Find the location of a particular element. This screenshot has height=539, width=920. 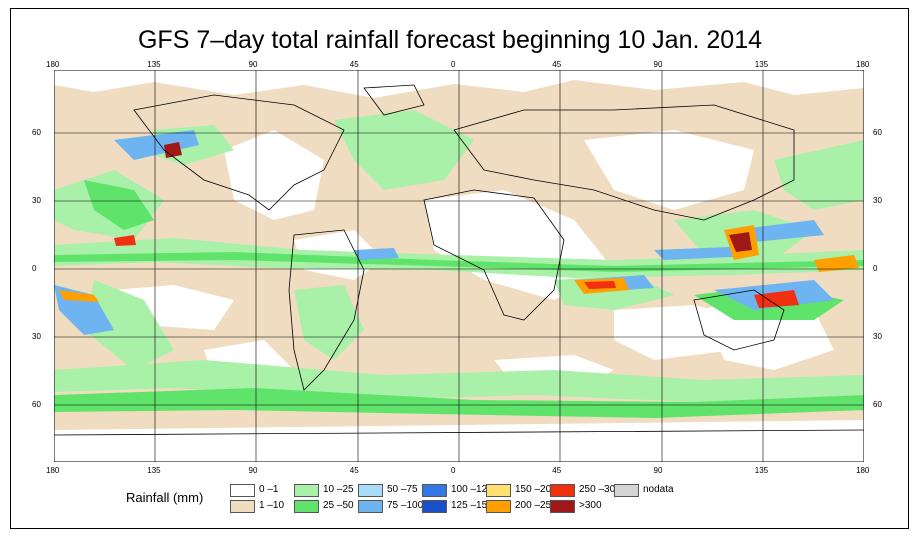

legend-label: nodata is located at coordinates (658, 489).